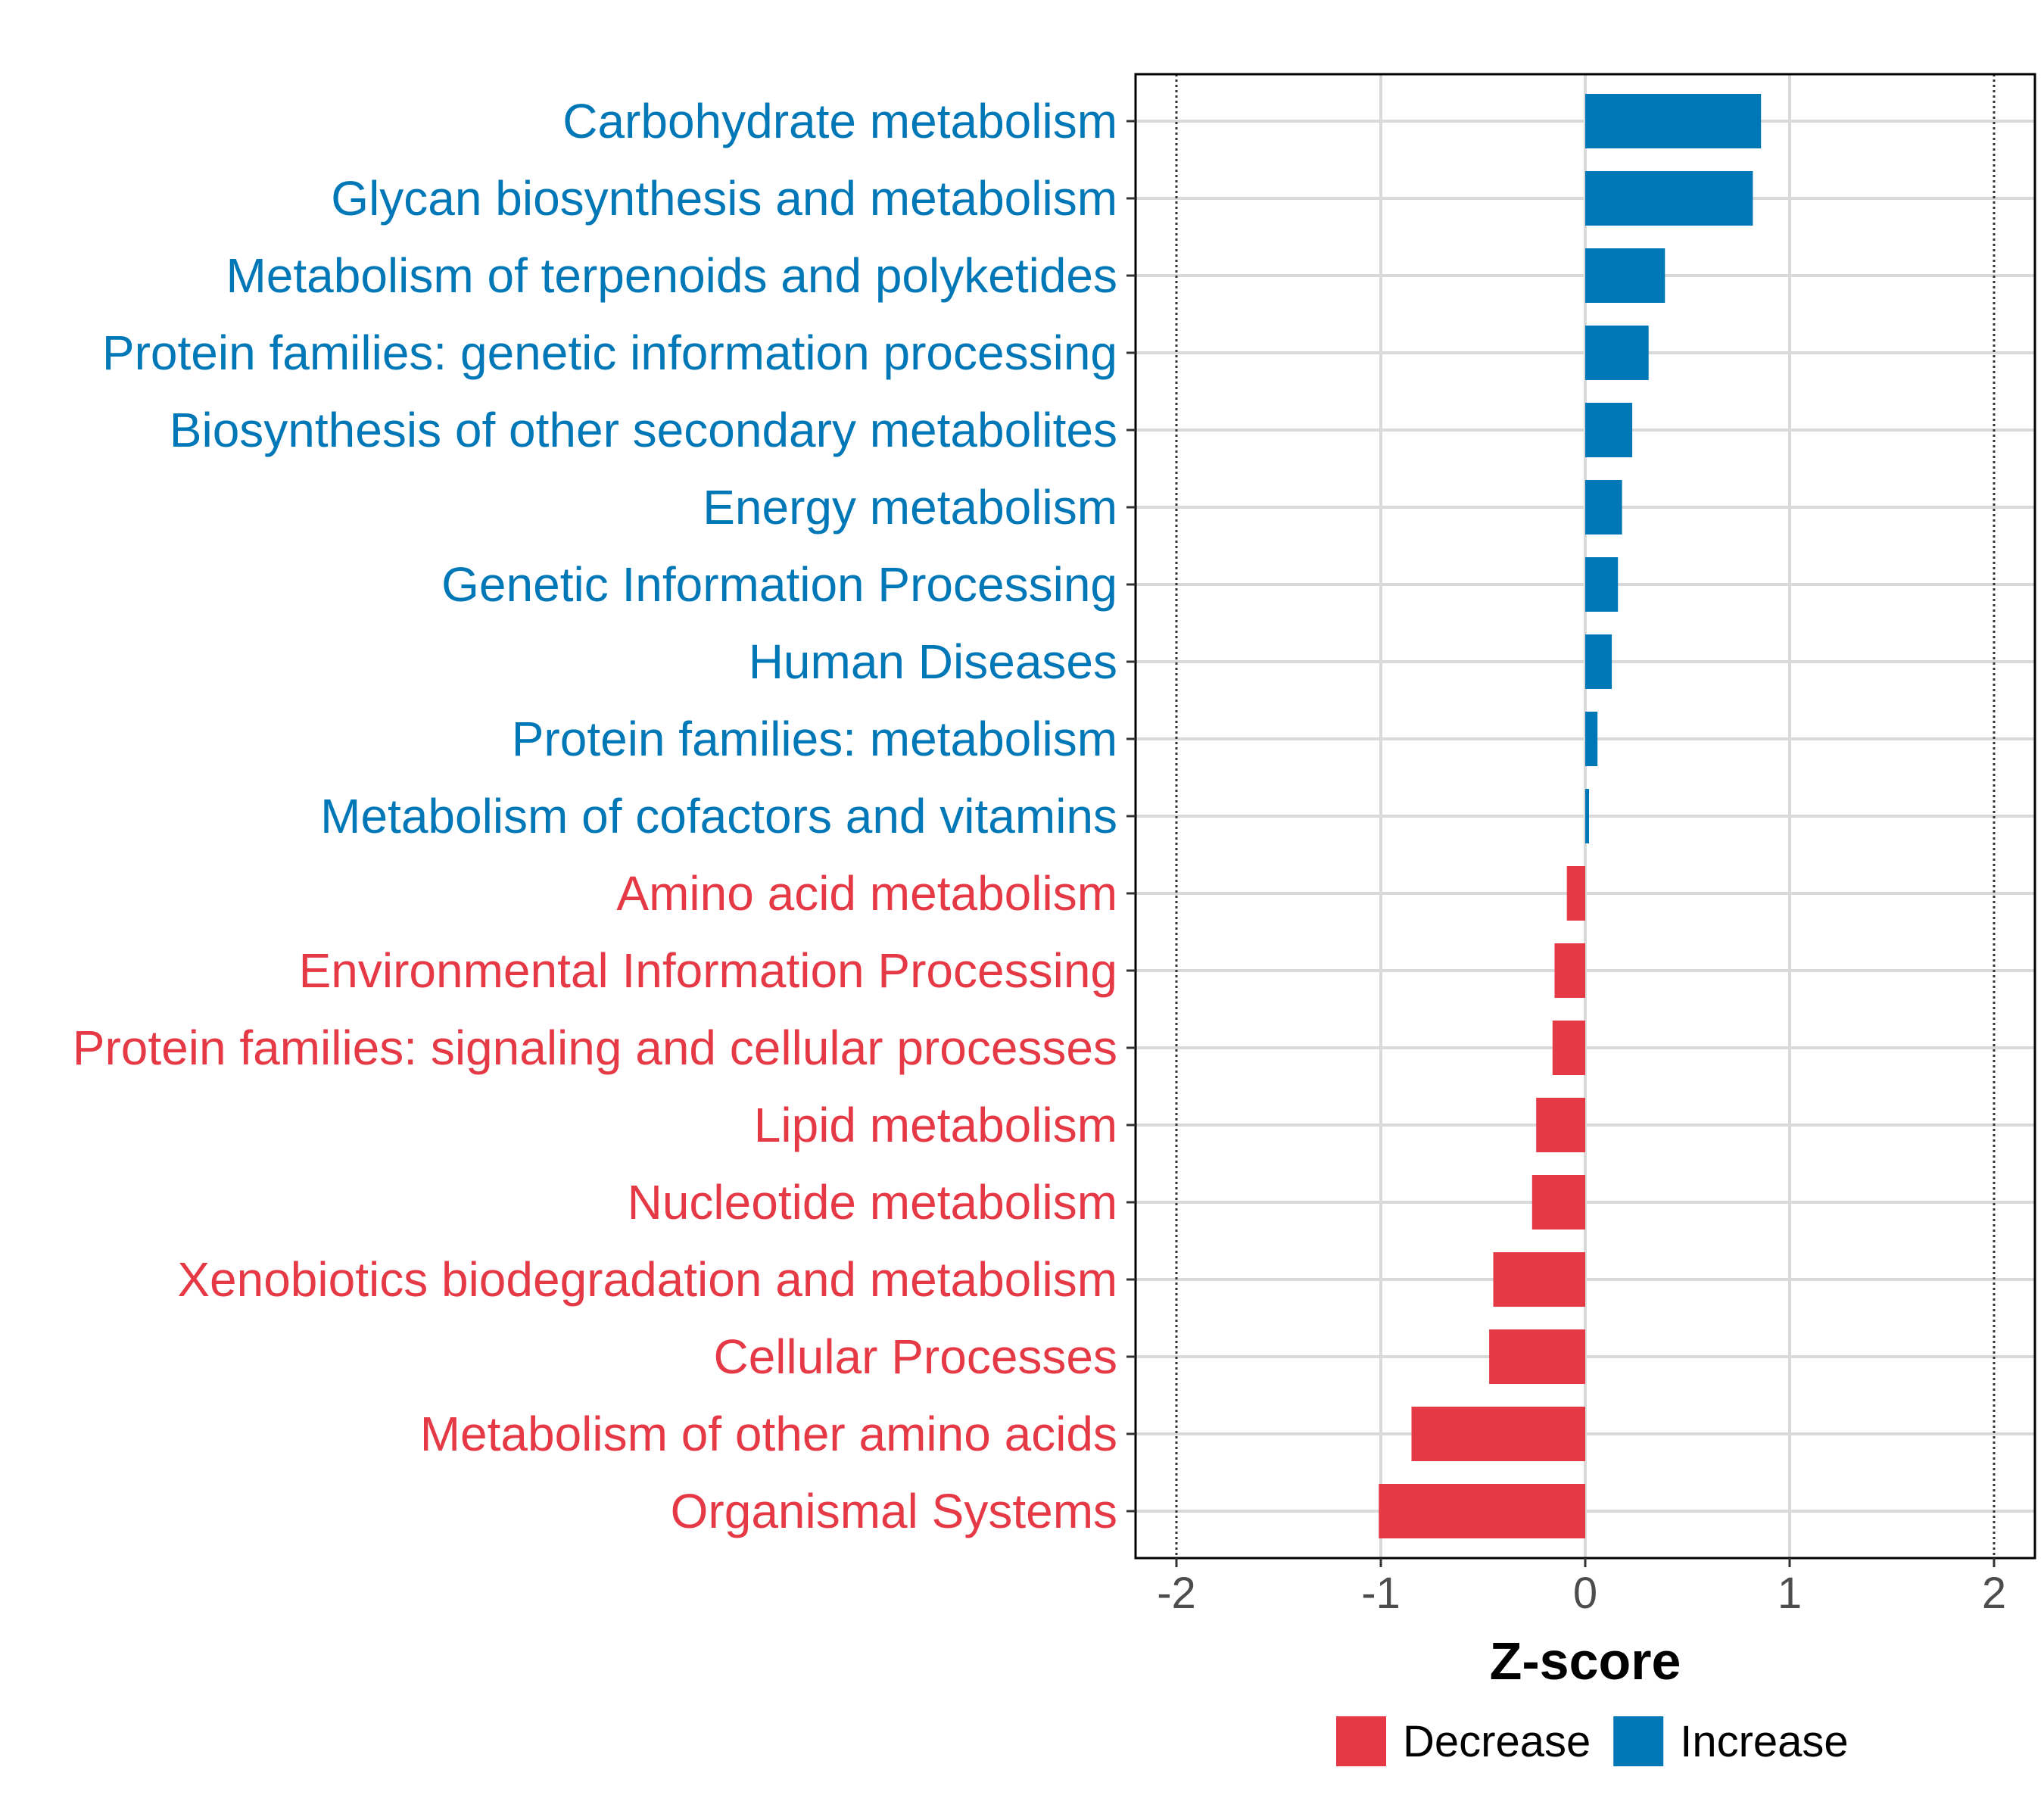 This screenshot has width=2044, height=1817. I want to click on x-tick-label: 1, so click(1790, 1593).